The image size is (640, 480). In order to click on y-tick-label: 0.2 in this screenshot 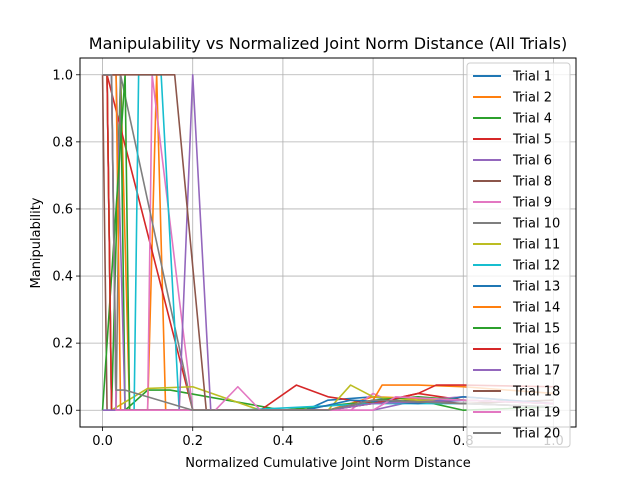, I will do `click(62, 344)`.